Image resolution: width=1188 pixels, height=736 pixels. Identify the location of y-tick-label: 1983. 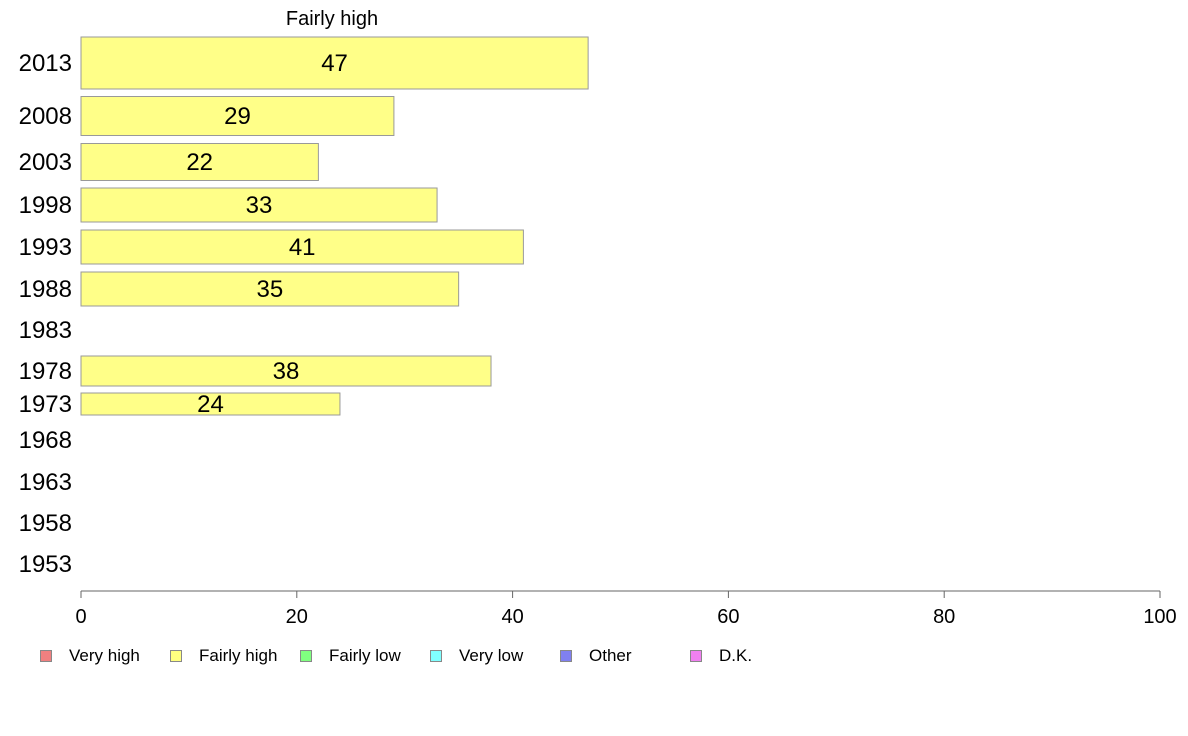
(45, 330).